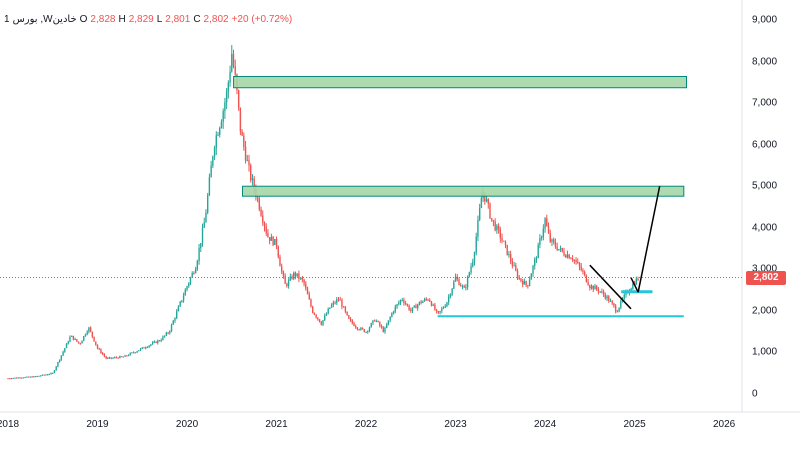  What do you see at coordinates (122, 19) in the screenshot?
I see `legend-high-label: H` at bounding box center [122, 19].